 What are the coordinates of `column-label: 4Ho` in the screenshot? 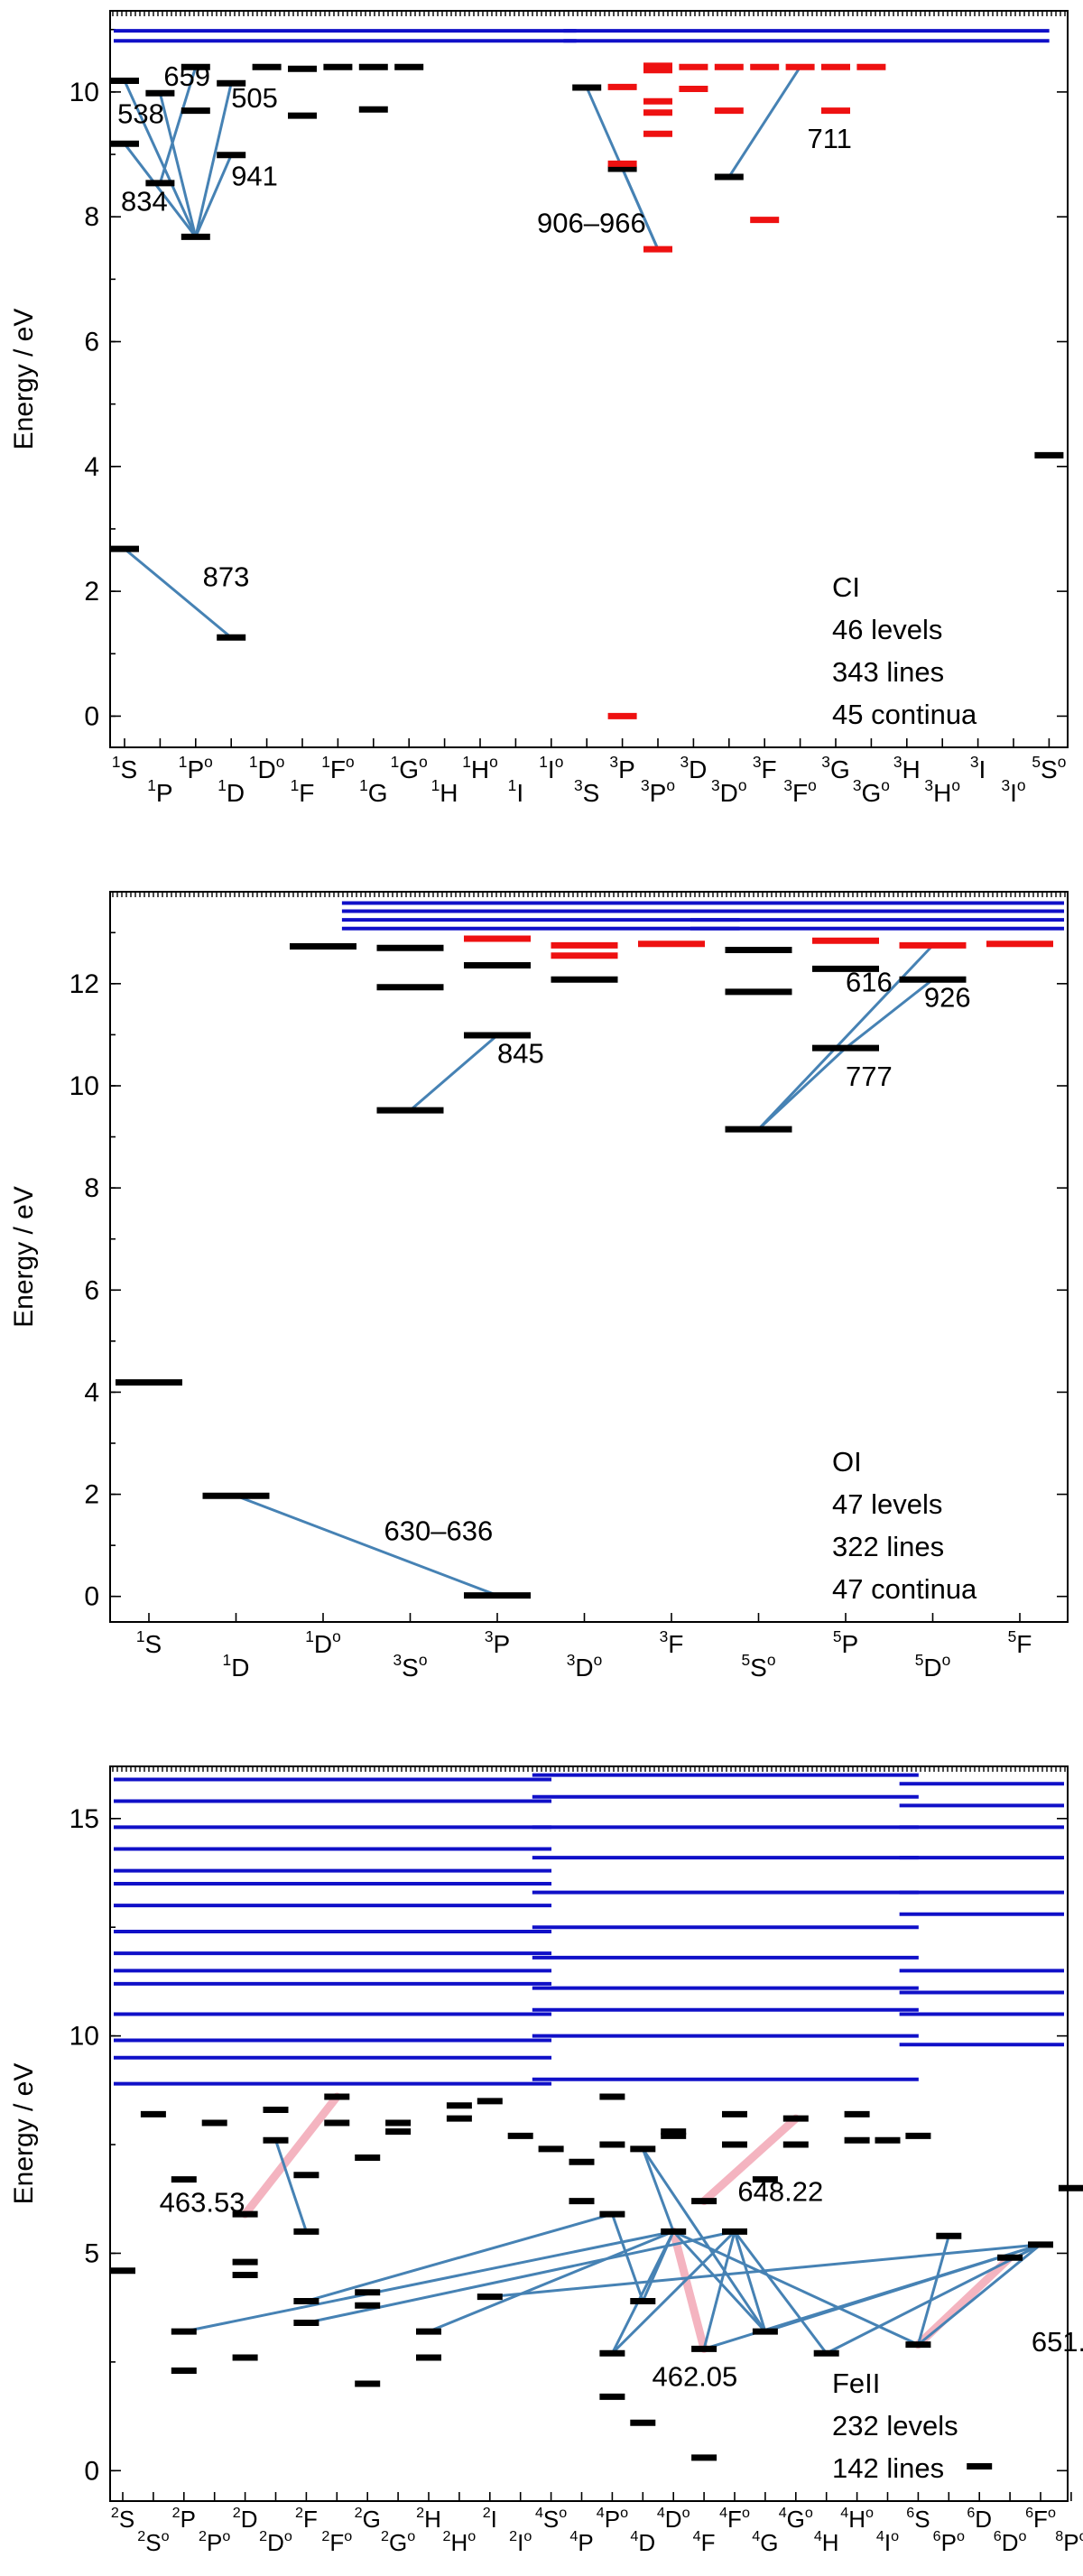 It's located at (857, 2519).